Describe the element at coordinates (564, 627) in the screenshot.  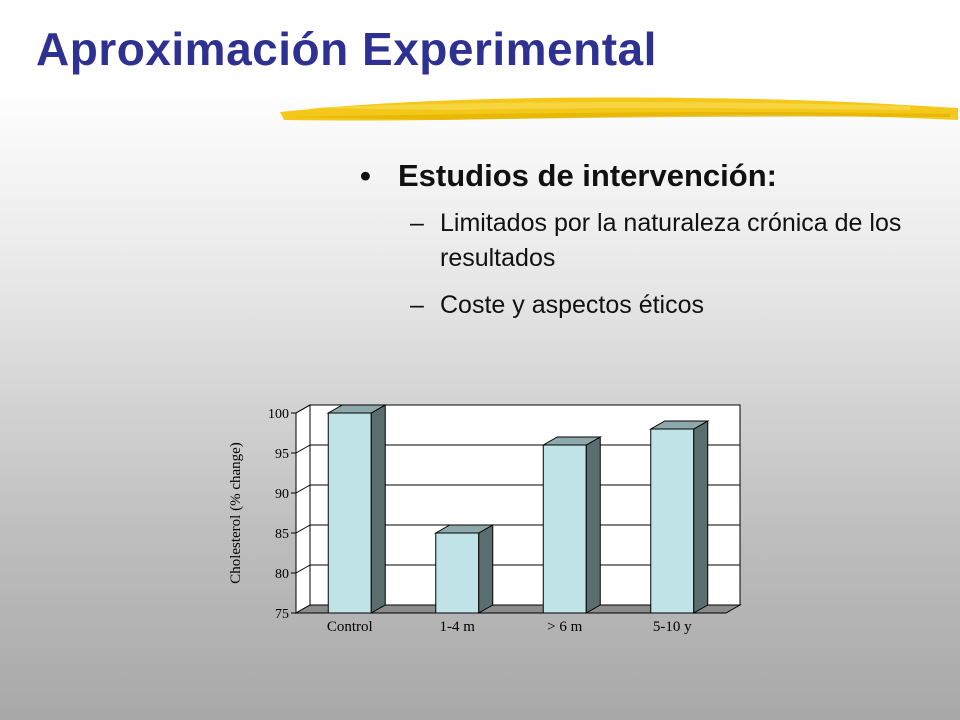
I see `x-tick-label: > 6 m` at that location.